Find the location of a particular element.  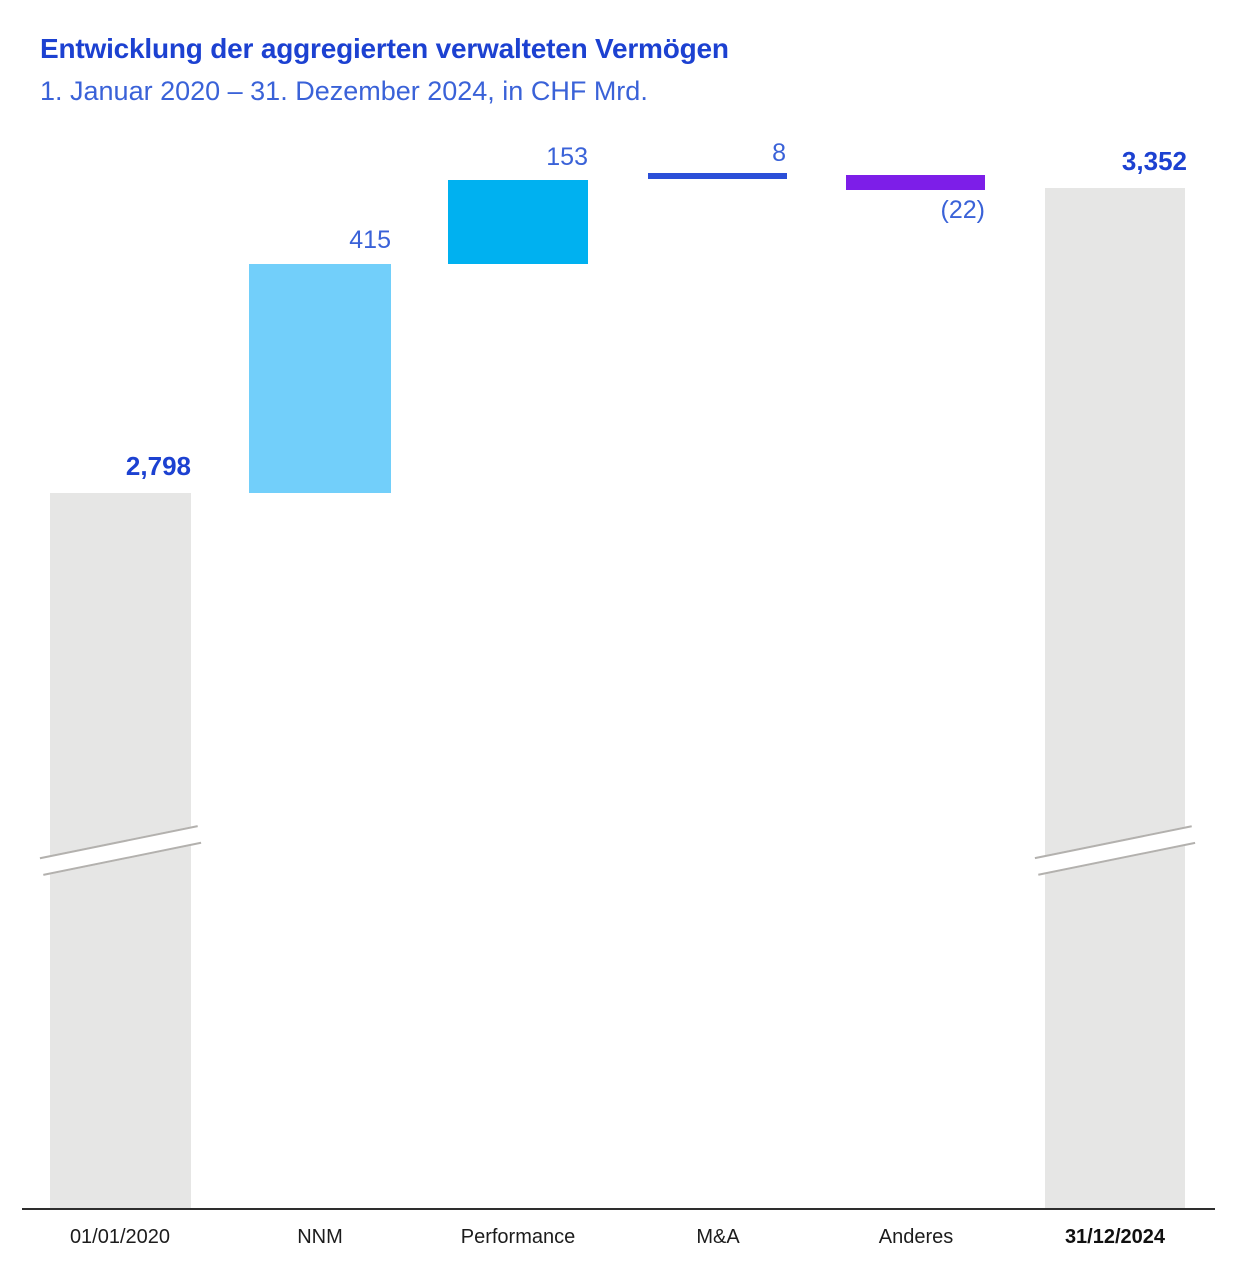

value-label-end-total: 3,352 is located at coordinates (1154, 161).